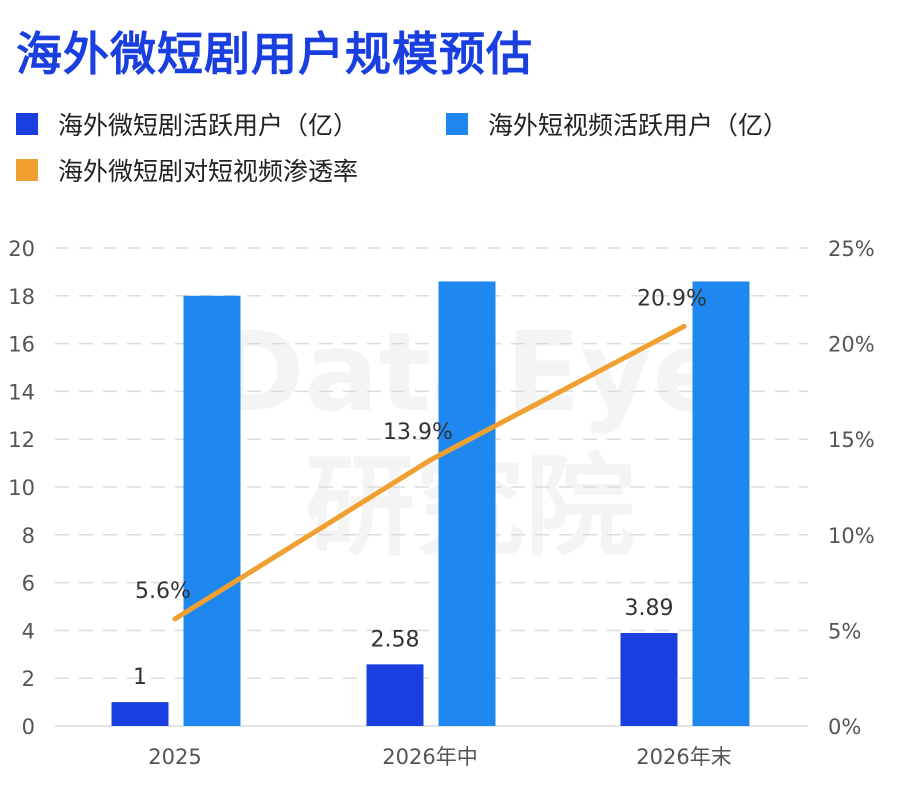 The height and width of the screenshot is (786, 918). I want to click on chart-title: 海外微短剧用户规模预估, so click(274, 54).